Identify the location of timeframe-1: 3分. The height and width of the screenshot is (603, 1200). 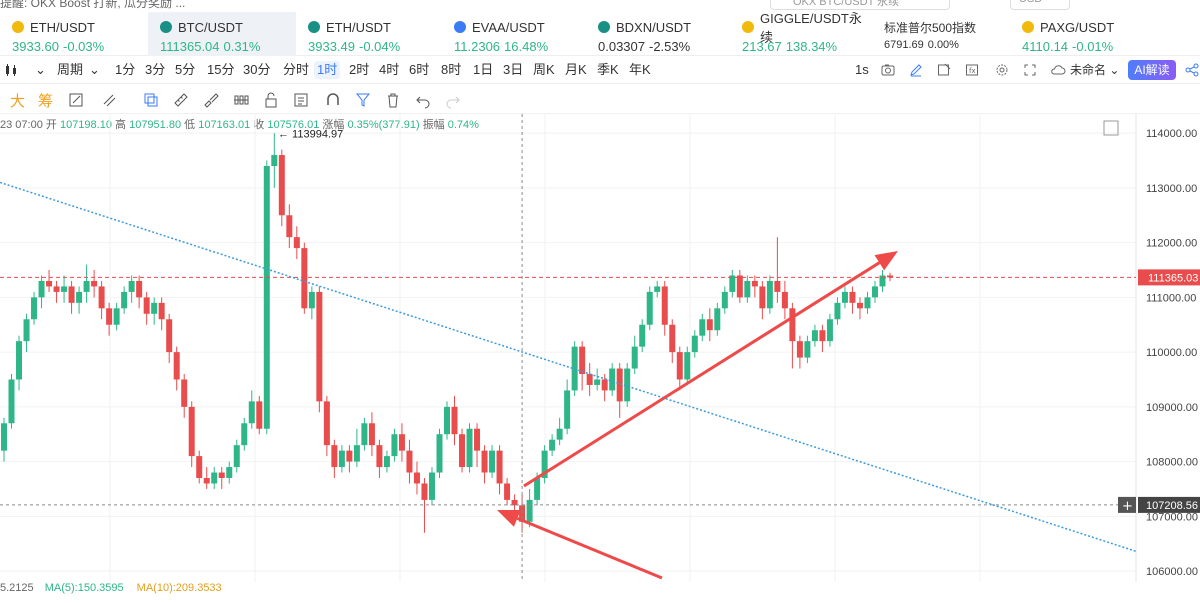
(155, 69).